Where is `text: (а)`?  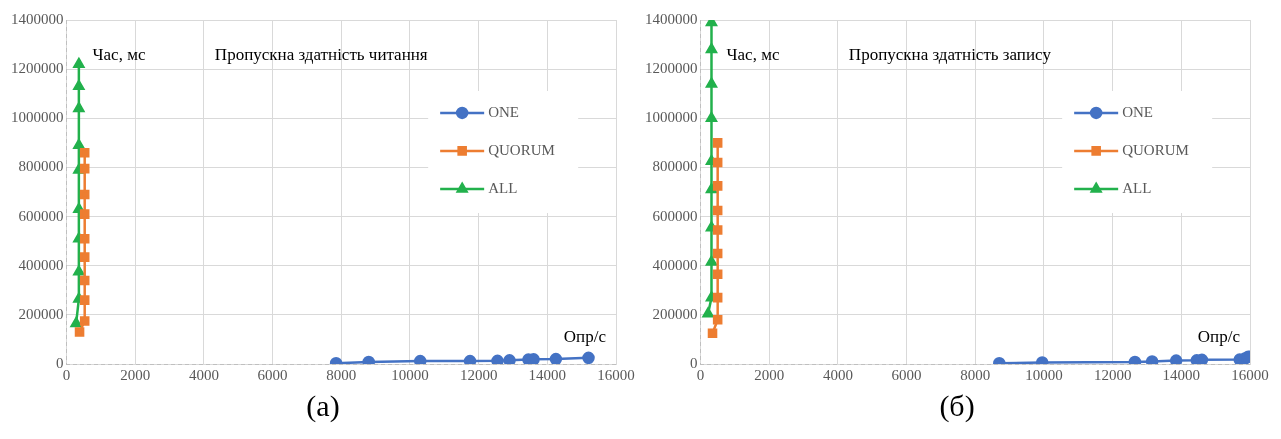
text: (а) is located at coordinates (323, 406).